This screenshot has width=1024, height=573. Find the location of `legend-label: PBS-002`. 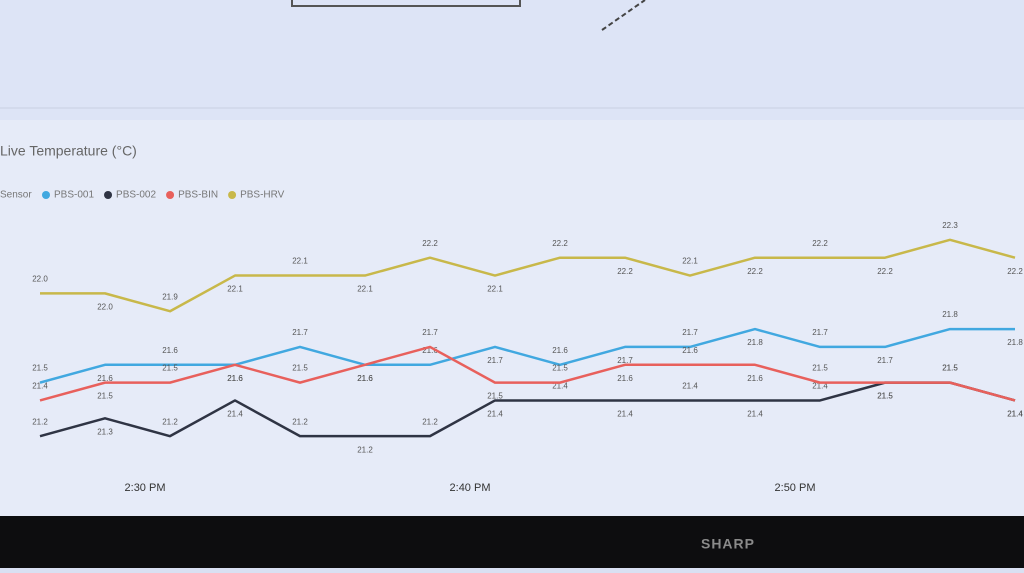

legend-label: PBS-002 is located at coordinates (136, 195).